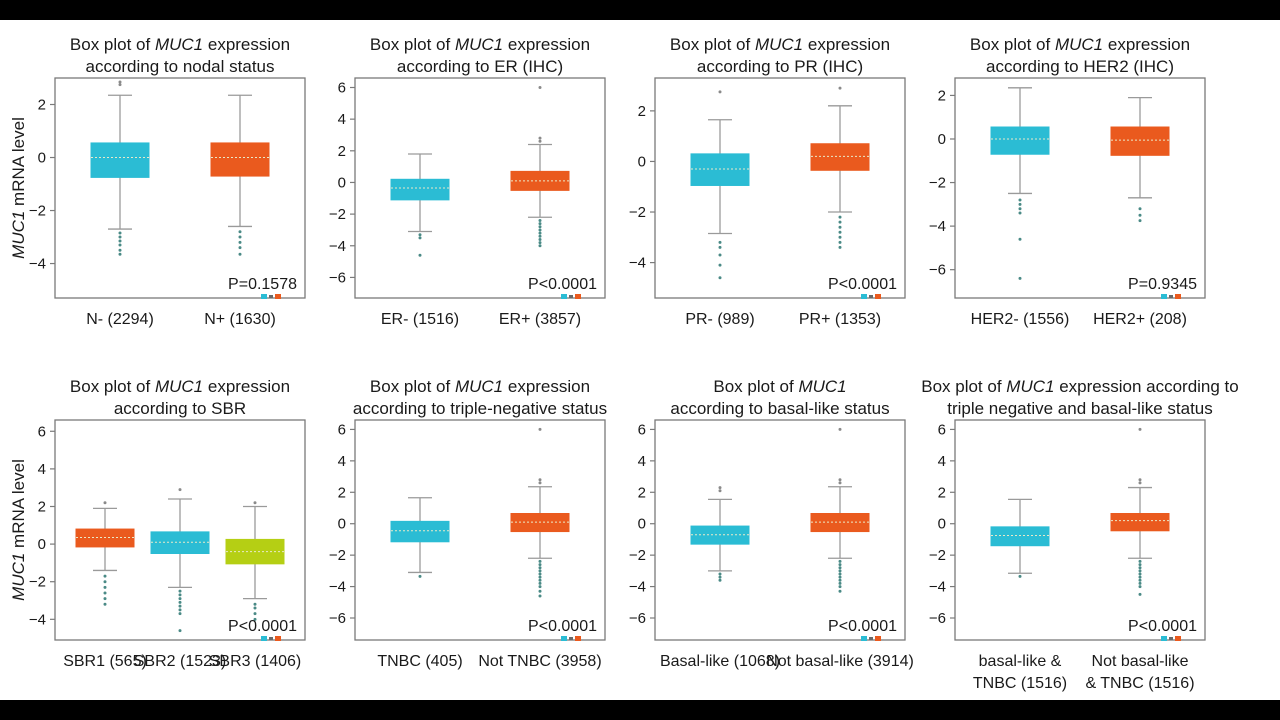 The image size is (1280, 720). Describe the element at coordinates (1146, 386) in the screenshot. I see `title-suffix: expression according to` at that location.